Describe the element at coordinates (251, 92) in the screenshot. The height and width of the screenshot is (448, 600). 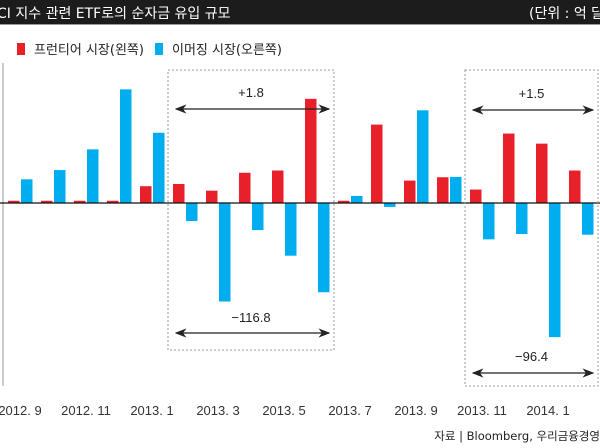
I see `annotation-total: +1.8` at that location.